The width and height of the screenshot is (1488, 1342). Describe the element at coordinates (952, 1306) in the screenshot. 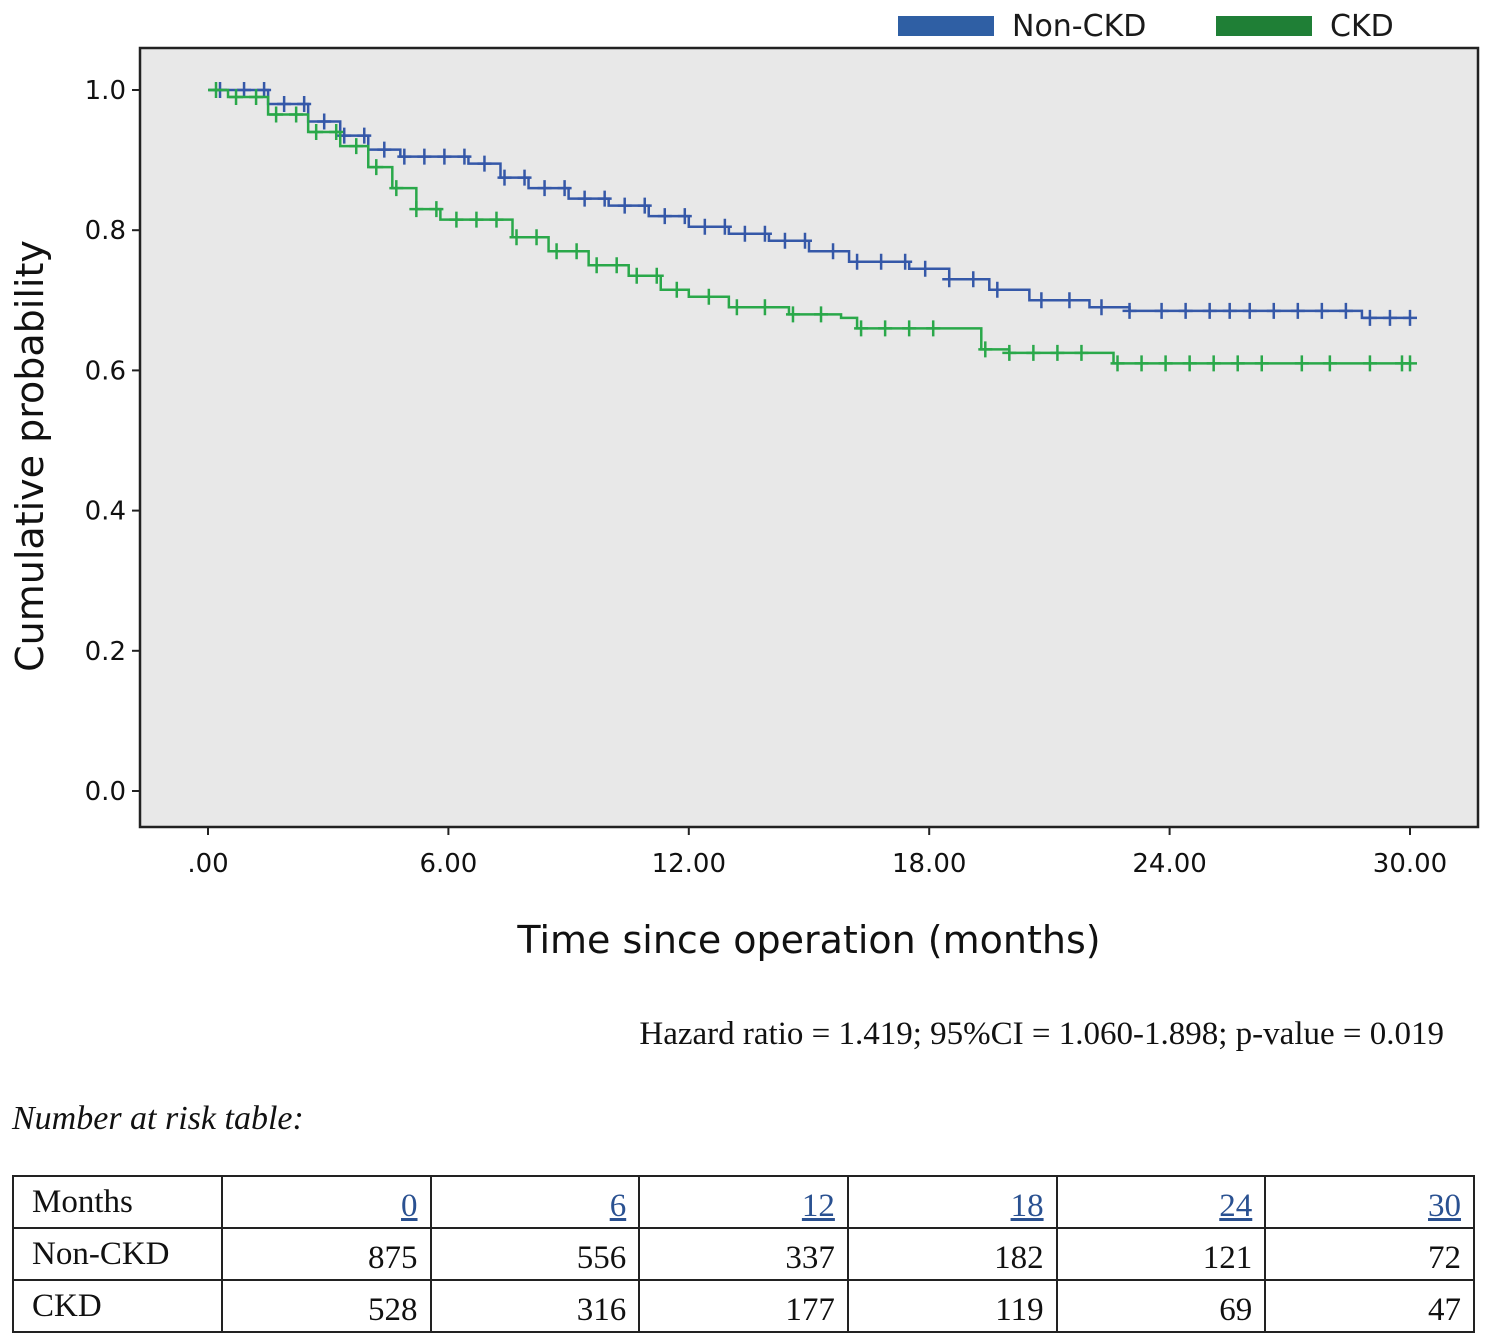

I see `risk-table-cell: 119` at that location.